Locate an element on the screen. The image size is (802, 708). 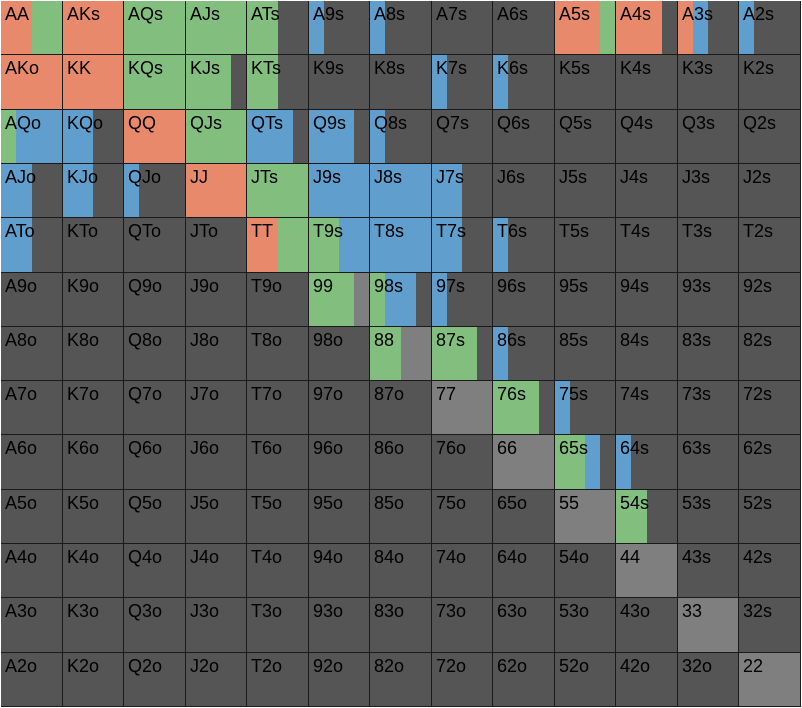
hand-cell-73o: 73o is located at coordinates (462, 625).